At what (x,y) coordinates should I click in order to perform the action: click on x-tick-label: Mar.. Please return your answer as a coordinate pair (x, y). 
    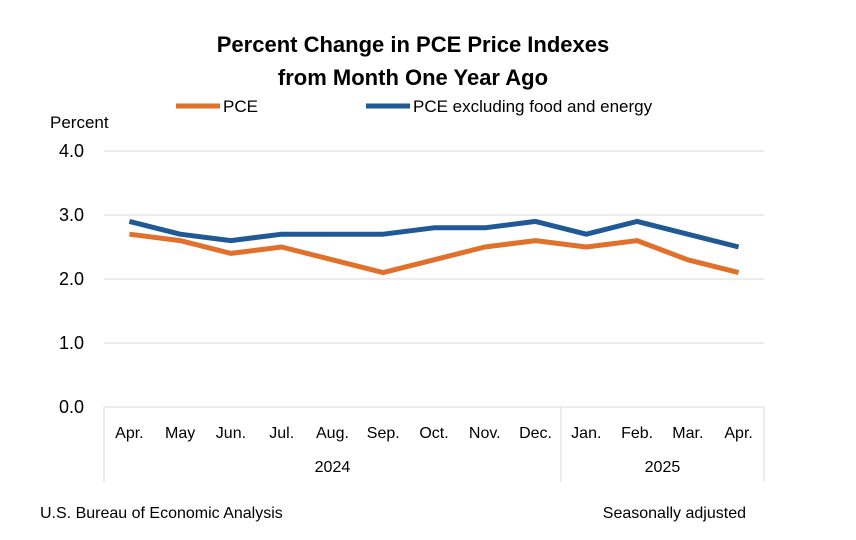
    Looking at the image, I should click on (687, 433).